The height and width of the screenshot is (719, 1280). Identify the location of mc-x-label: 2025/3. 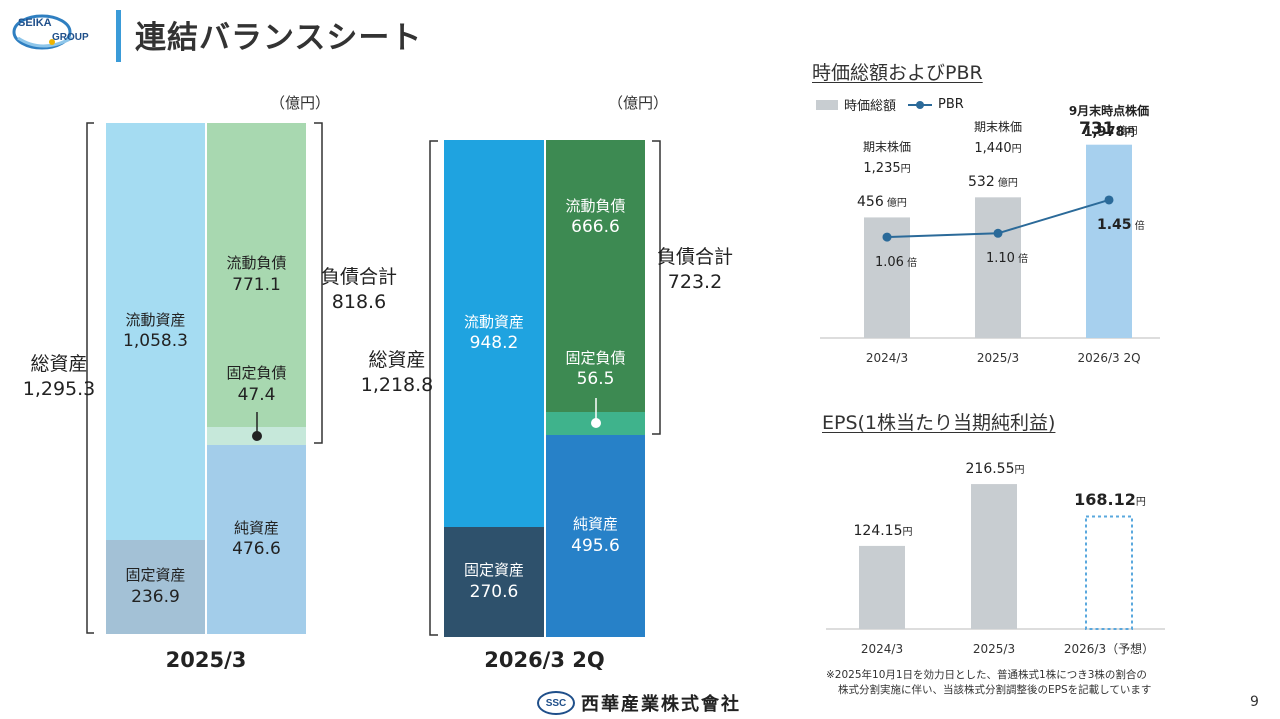
(998, 358).